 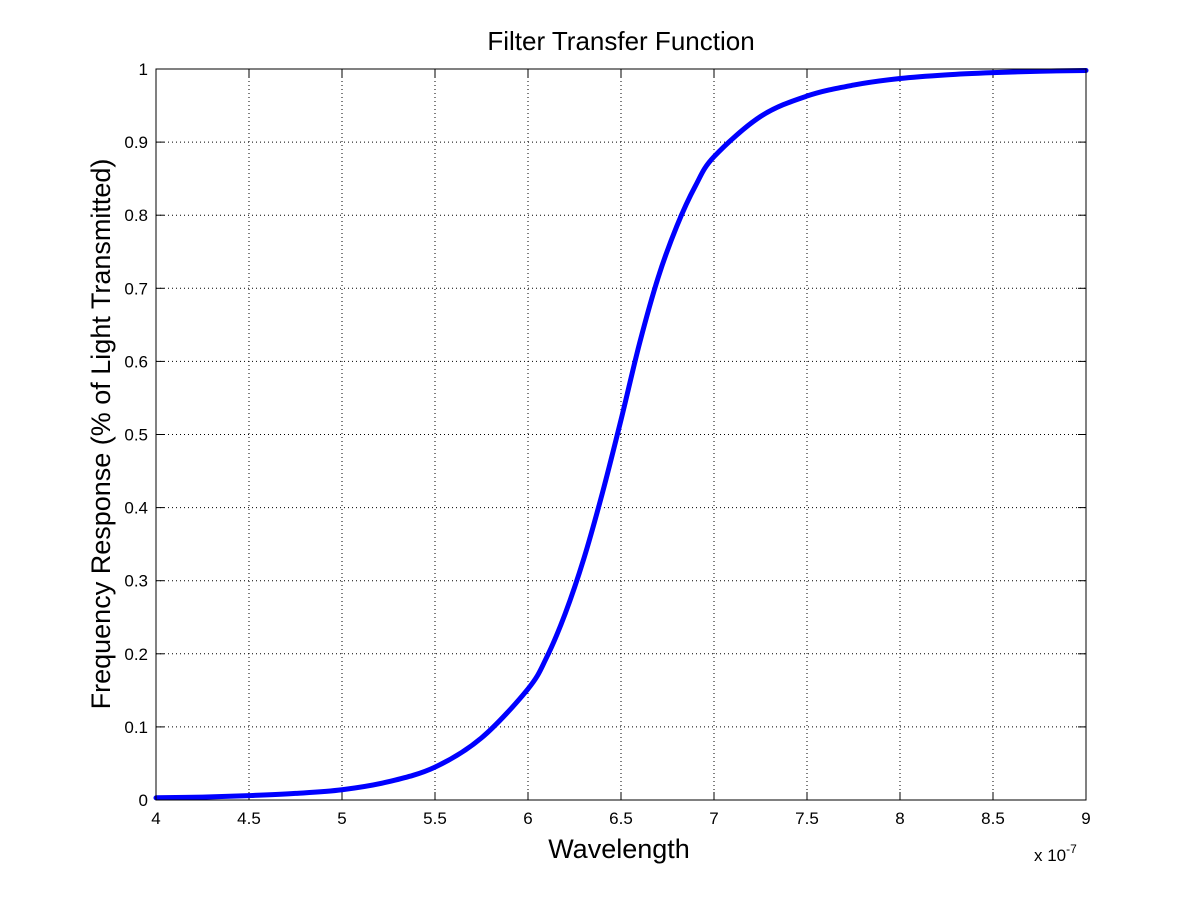 What do you see at coordinates (993, 818) in the screenshot?
I see `x-tick-label: 8.5` at bounding box center [993, 818].